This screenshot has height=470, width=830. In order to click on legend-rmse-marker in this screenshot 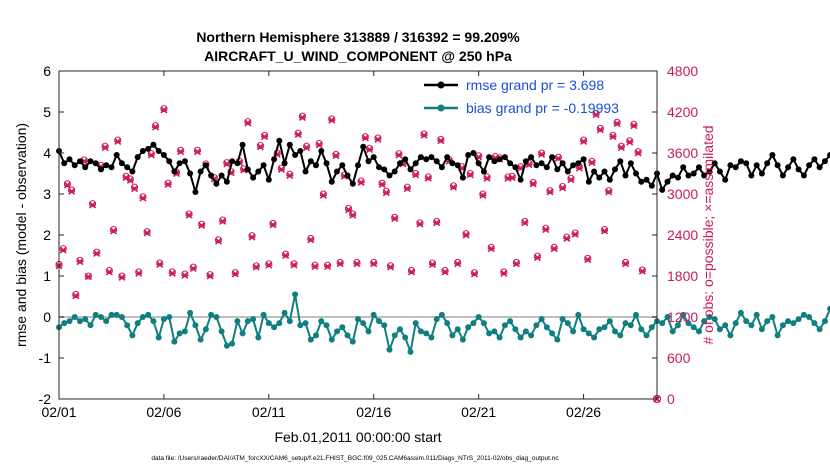, I will do `click(441, 85)`.